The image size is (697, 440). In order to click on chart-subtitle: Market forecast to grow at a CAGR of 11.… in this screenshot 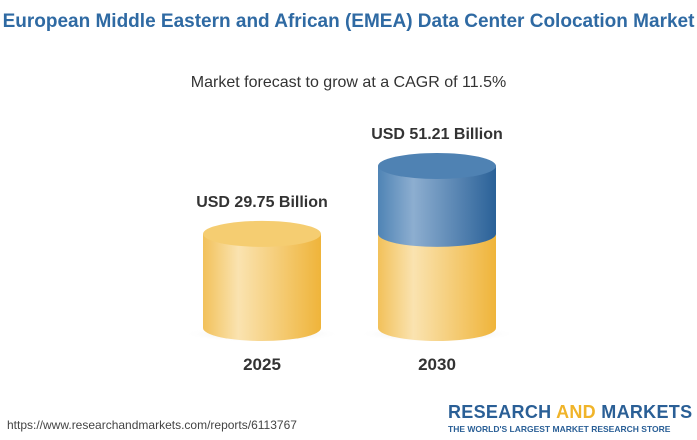, I will do `click(348, 82)`.